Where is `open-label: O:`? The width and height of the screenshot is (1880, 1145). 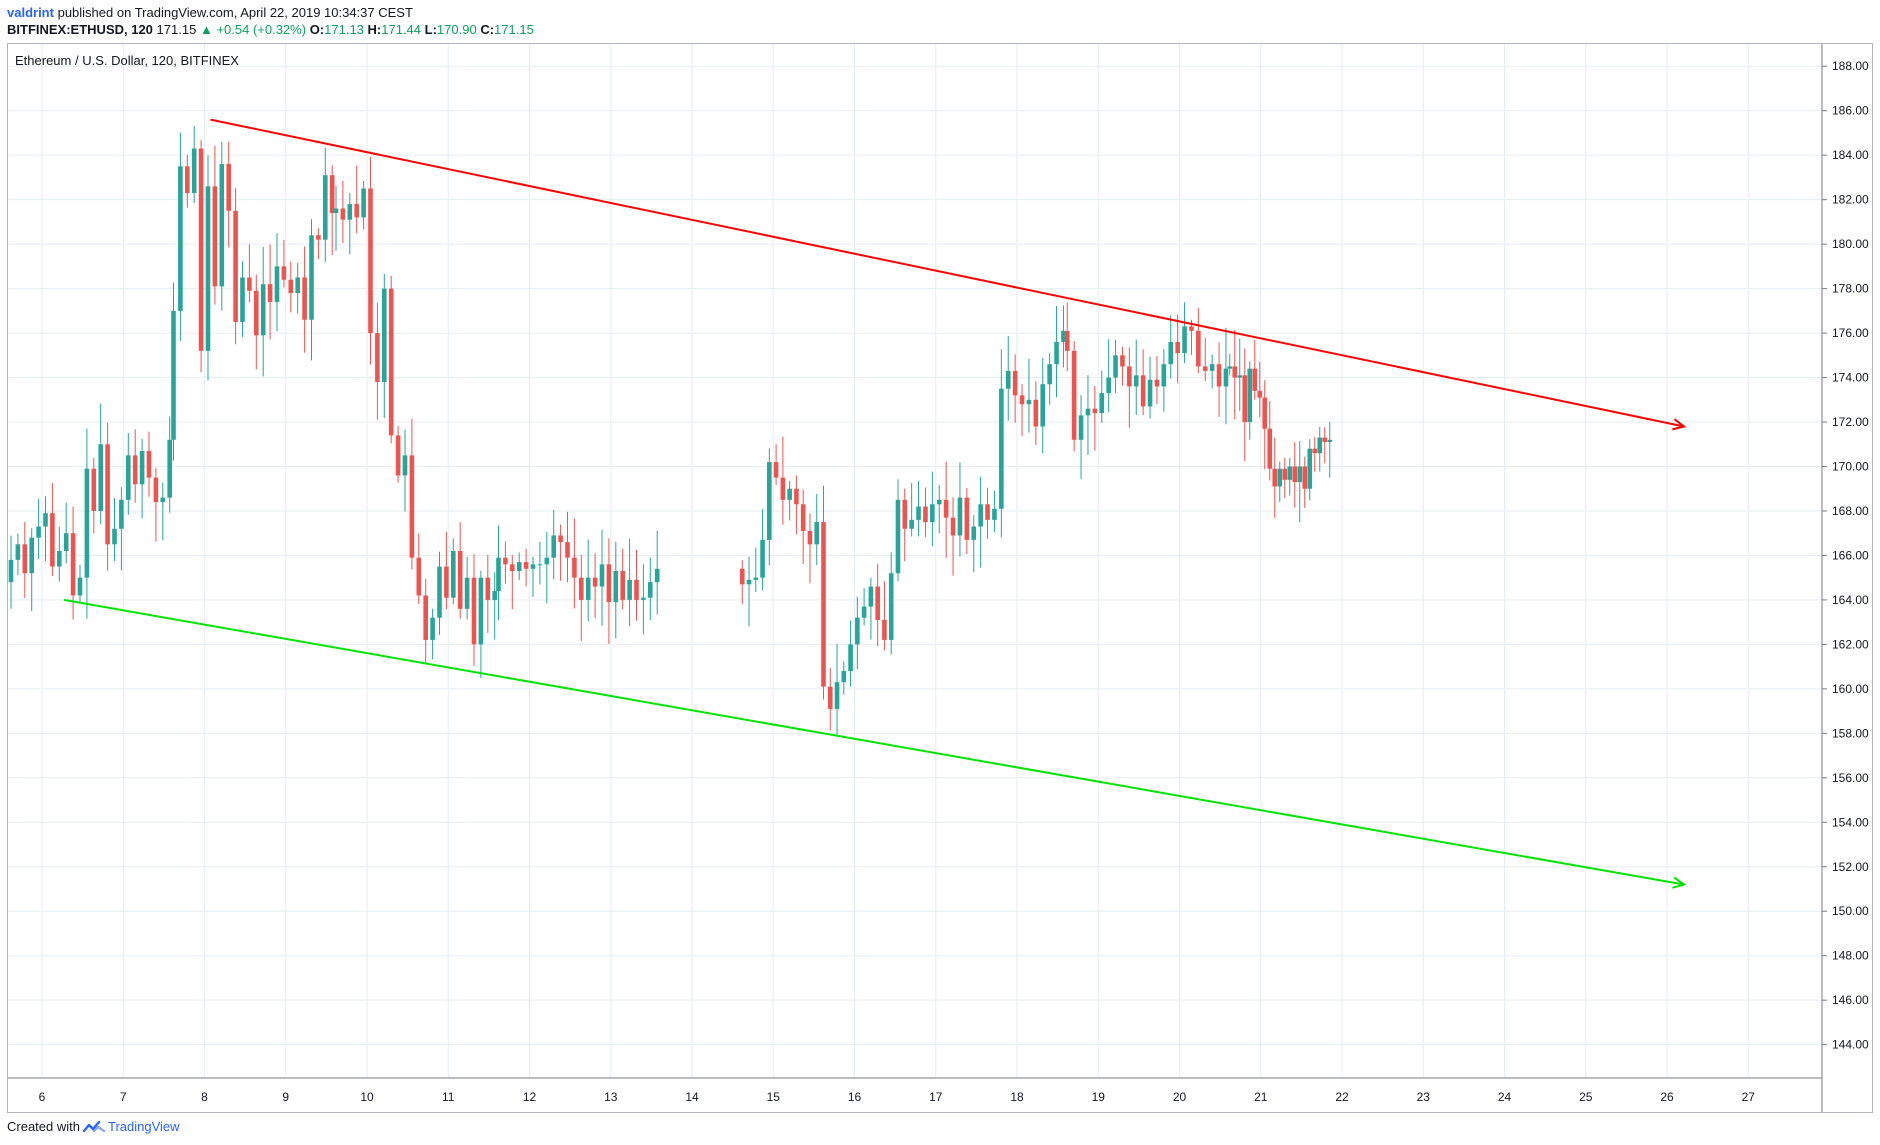 open-label: O: is located at coordinates (317, 29).